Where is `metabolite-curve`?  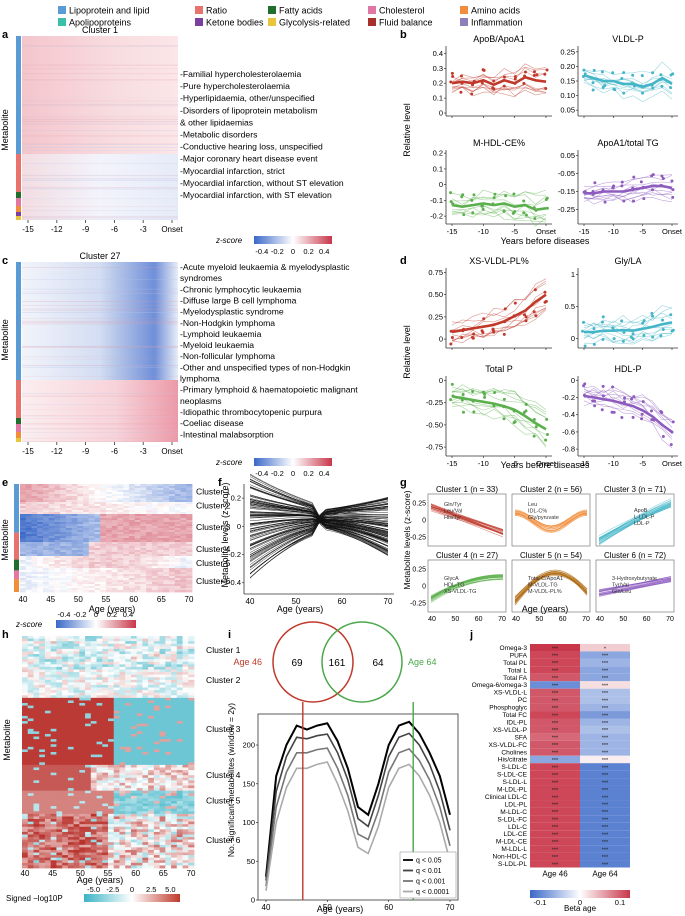 metabolite-curve is located at coordinates (551, 588).